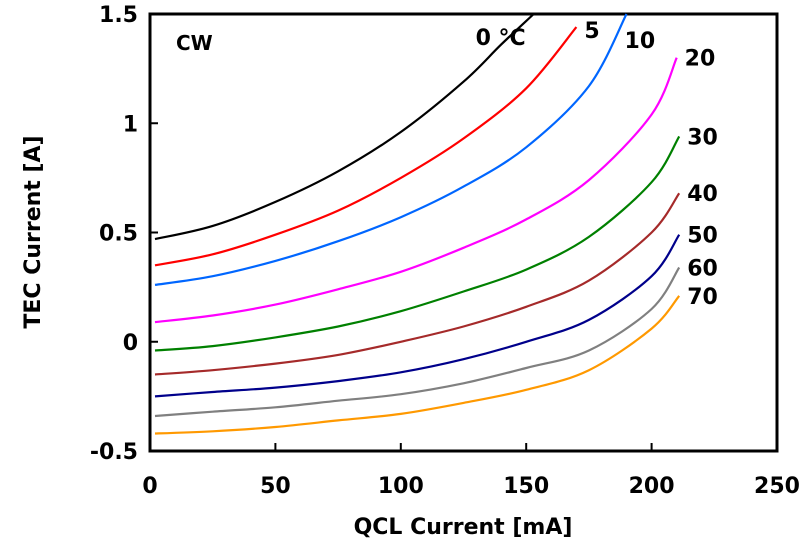 This screenshot has height=544, width=800. I want to click on x-tick-label: 100, so click(401, 486).